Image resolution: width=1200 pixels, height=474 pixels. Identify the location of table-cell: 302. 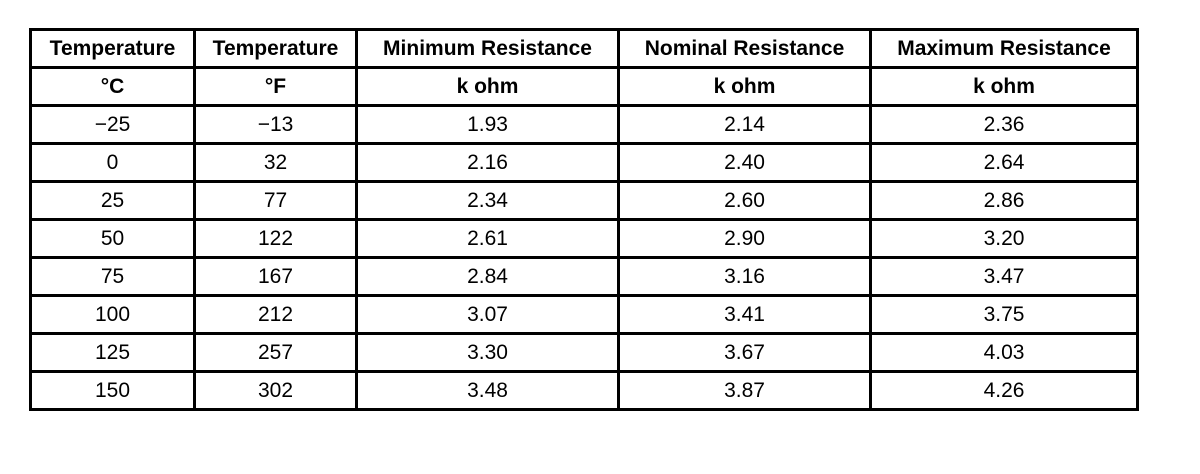
(275, 390).